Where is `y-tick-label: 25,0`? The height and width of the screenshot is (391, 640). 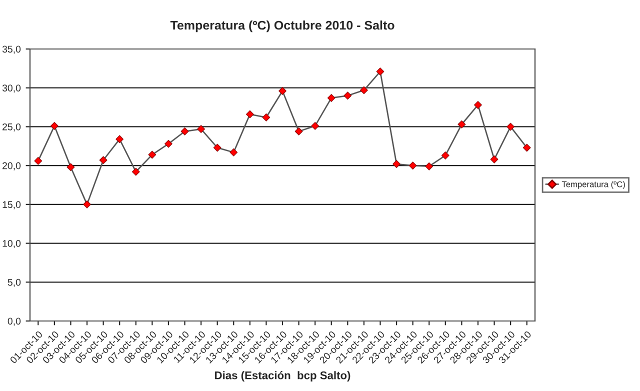
y-tick-label: 25,0 is located at coordinates (11, 127).